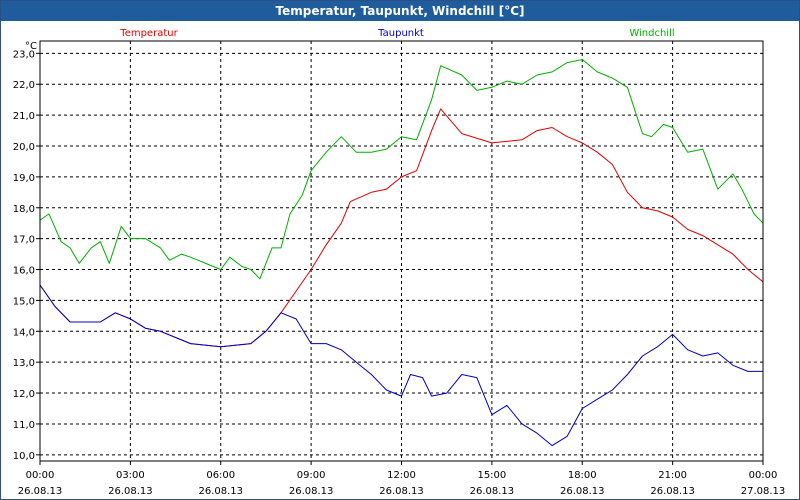 This screenshot has height=500, width=800. I want to click on legend-label-taupunkt: Taupunkt, so click(400, 33).